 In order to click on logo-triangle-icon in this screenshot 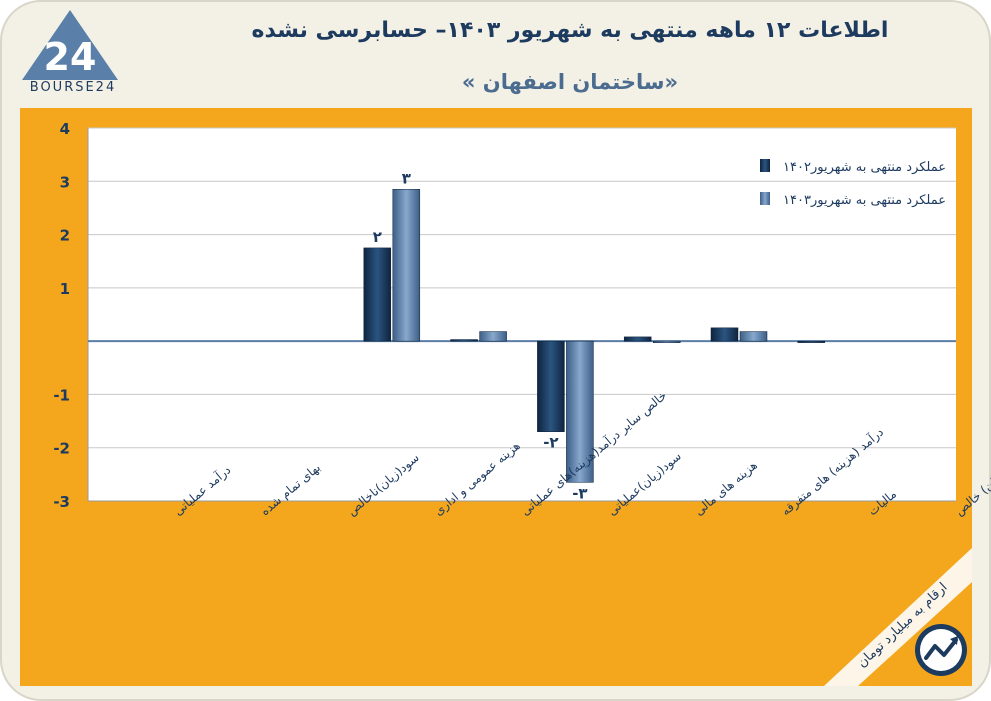, I will do `click(70, 45)`.